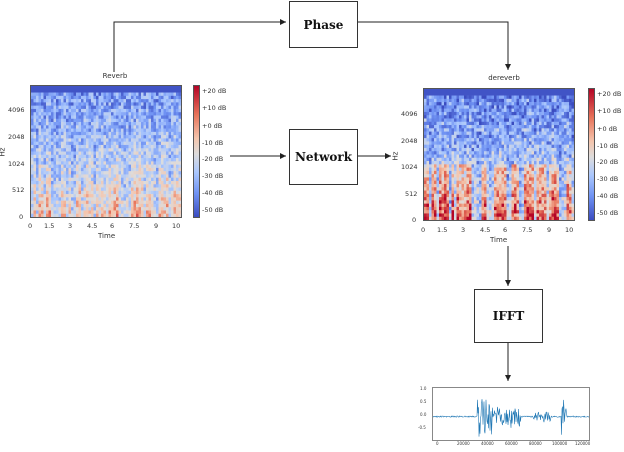 The image size is (624, 452). What do you see at coordinates (214, 108) in the screenshot?
I see `reverb-cbar-label: +10 dB` at bounding box center [214, 108].